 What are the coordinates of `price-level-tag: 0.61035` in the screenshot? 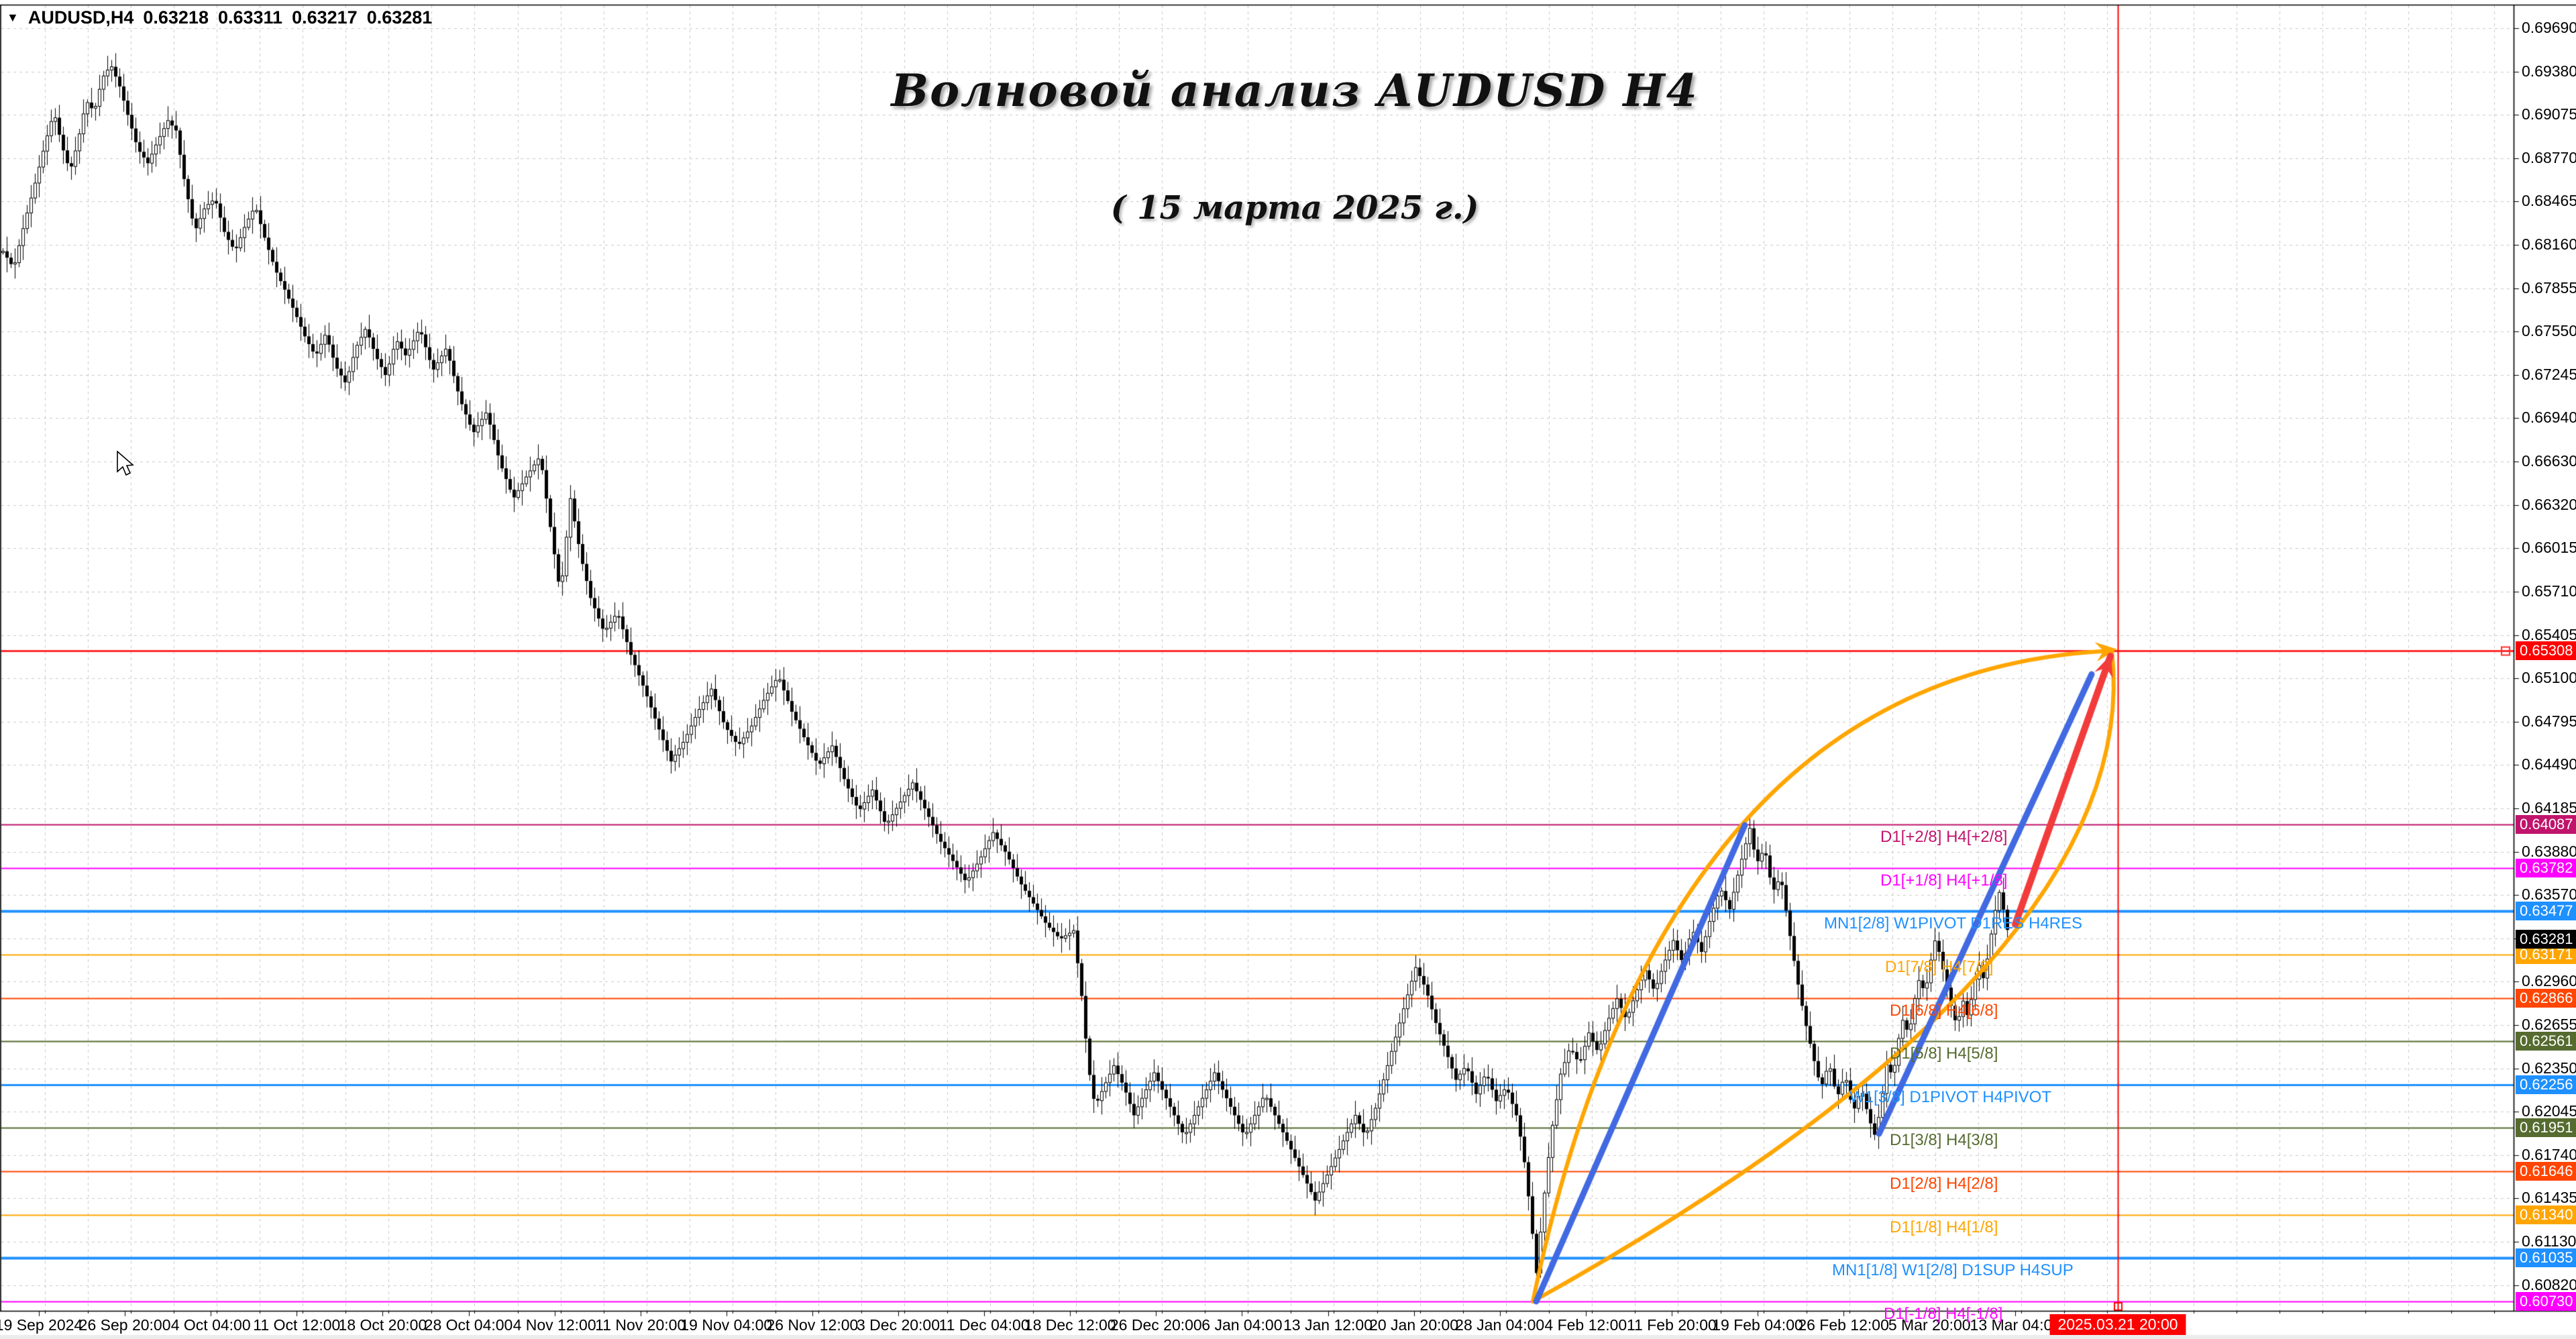 It's located at (2546, 1258).